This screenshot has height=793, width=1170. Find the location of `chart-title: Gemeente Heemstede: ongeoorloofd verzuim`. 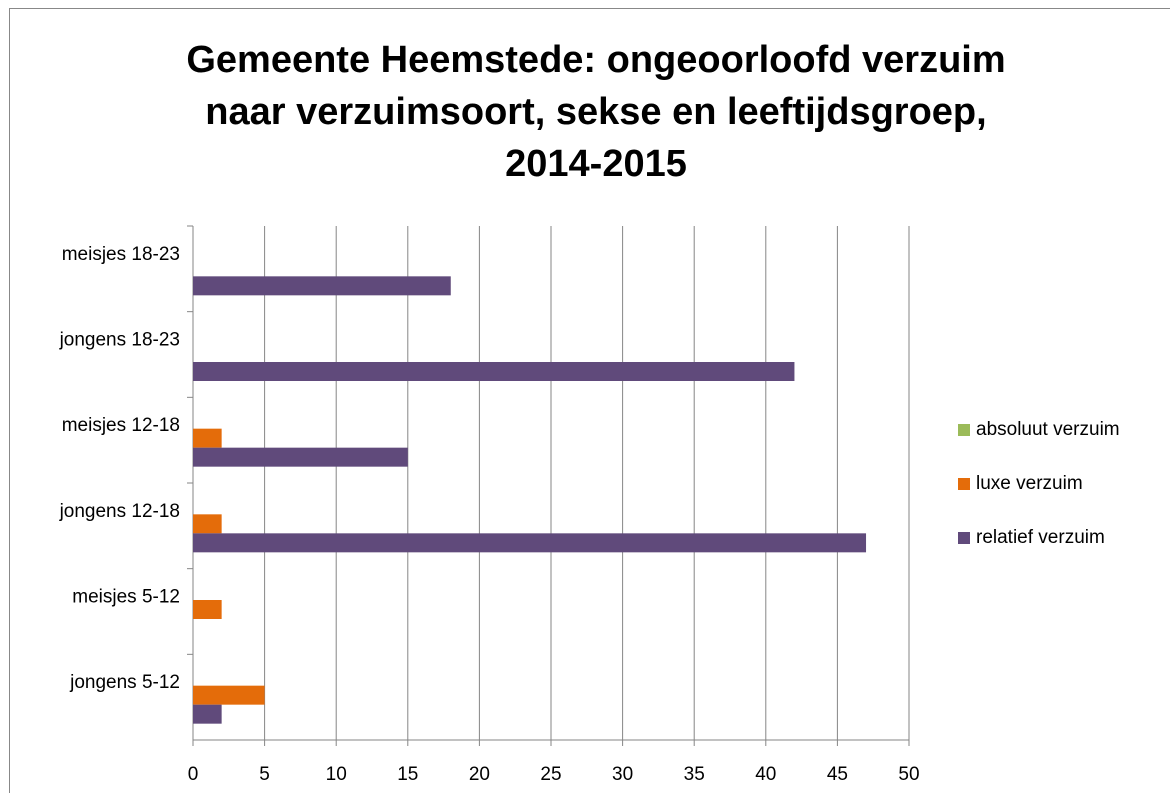

chart-title: Gemeente Heemstede: ongeoorloofd verzuim is located at coordinates (595, 60).